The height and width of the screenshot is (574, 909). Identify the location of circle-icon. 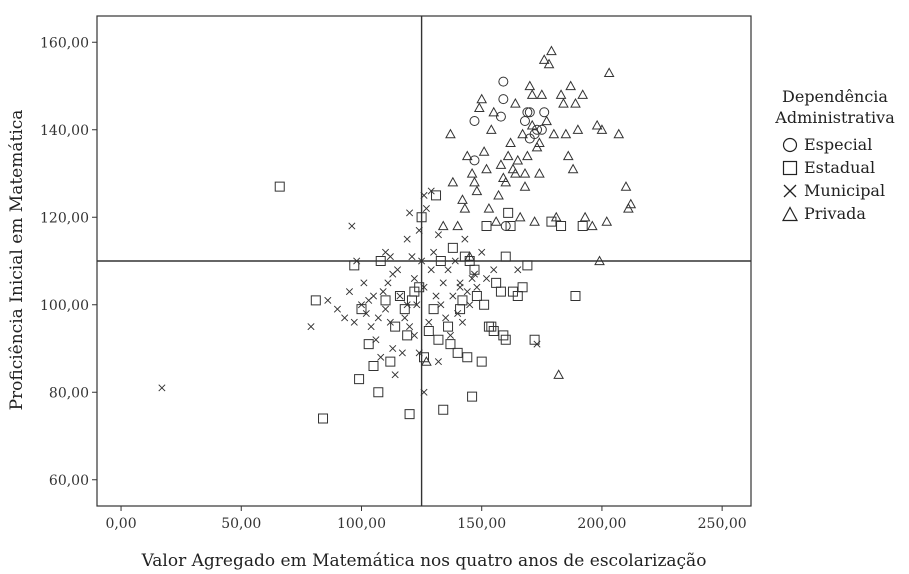
(790, 144).